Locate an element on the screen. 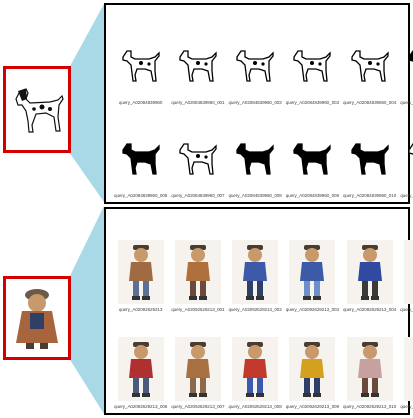  dog-result-item: query_A02084839960_004 is located at coordinates (369, 58).